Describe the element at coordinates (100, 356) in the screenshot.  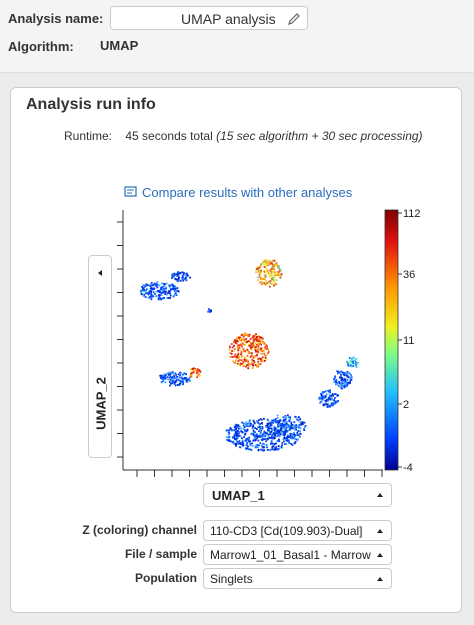
I see `y-axis-select: UMAP_2` at that location.